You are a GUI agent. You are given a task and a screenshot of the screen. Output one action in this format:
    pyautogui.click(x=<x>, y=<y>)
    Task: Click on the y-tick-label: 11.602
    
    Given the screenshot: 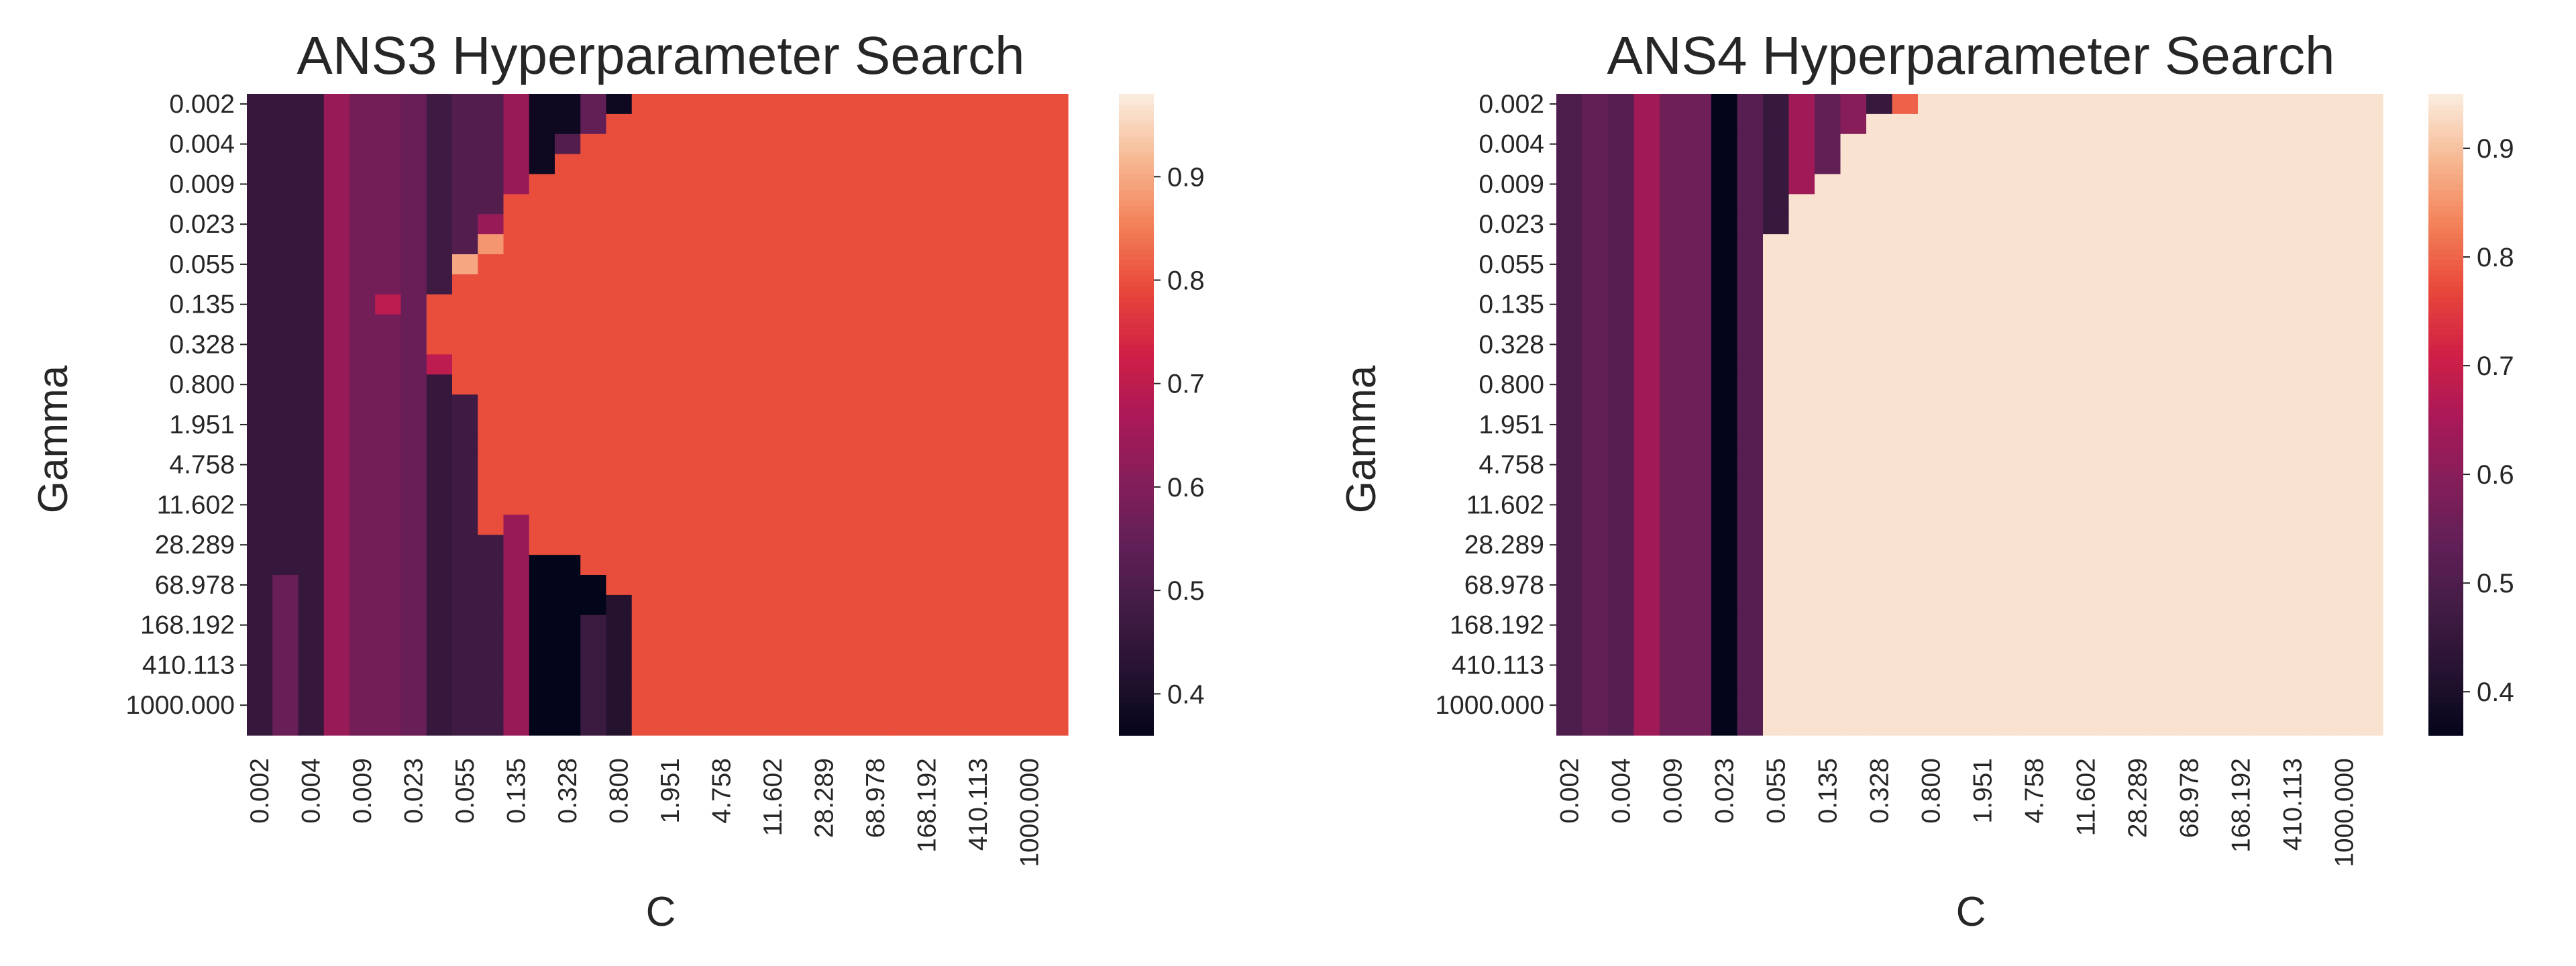 What is the action you would take?
    pyautogui.click(x=1505, y=504)
    